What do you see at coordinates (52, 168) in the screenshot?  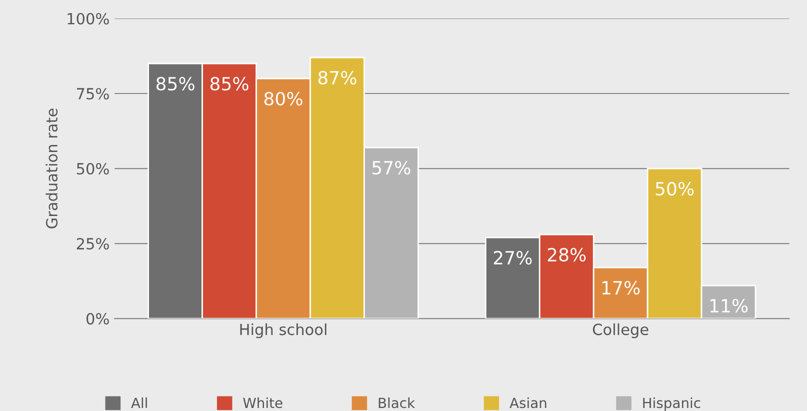 I see `y-axis-title: Graduation rate` at bounding box center [52, 168].